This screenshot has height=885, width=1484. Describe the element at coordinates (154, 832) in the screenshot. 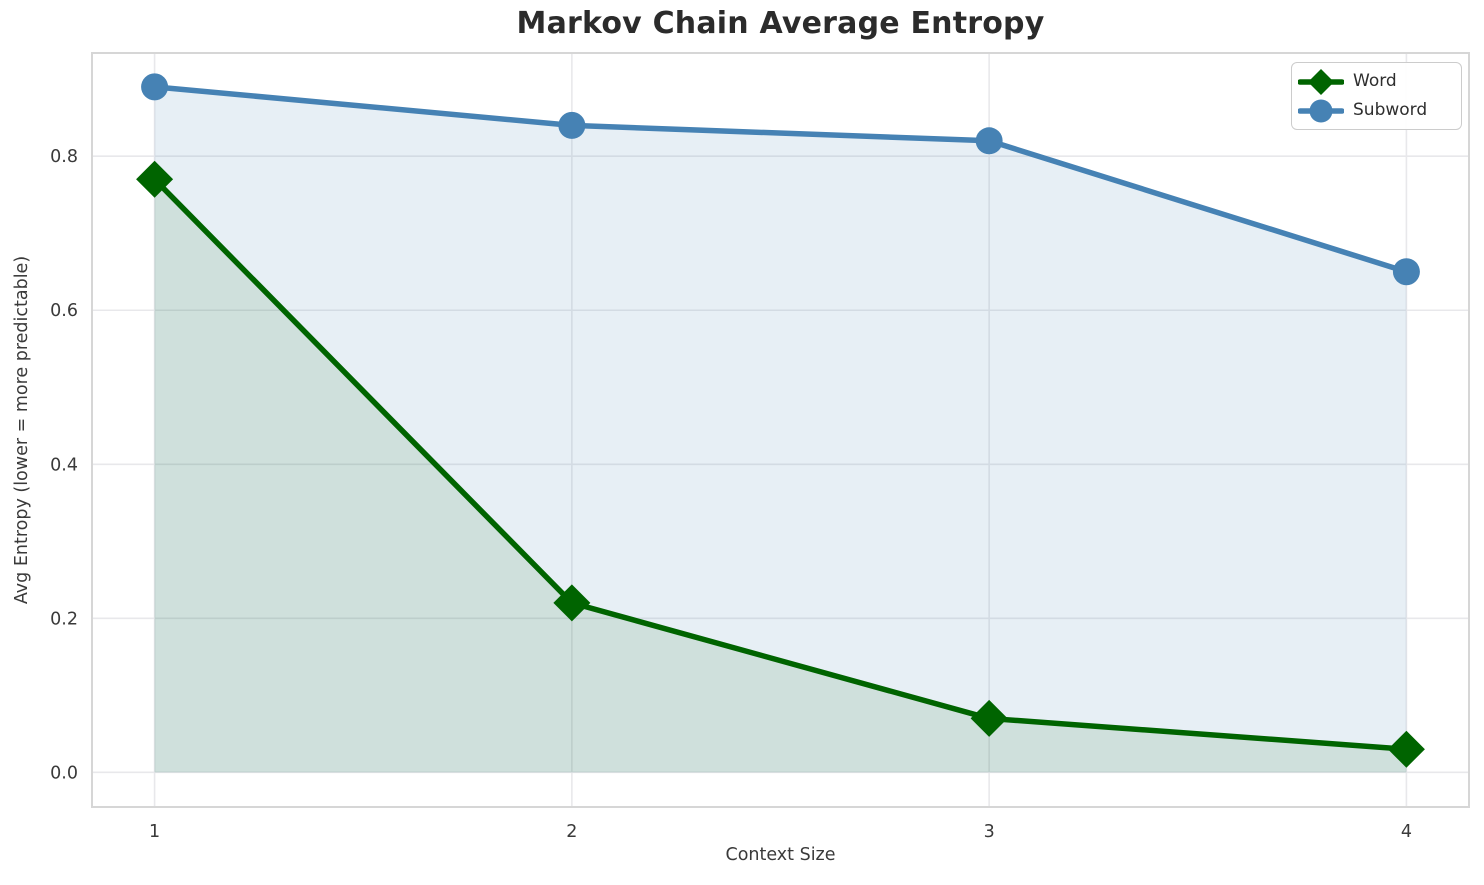

I see `x-tick-label: 1` at that location.